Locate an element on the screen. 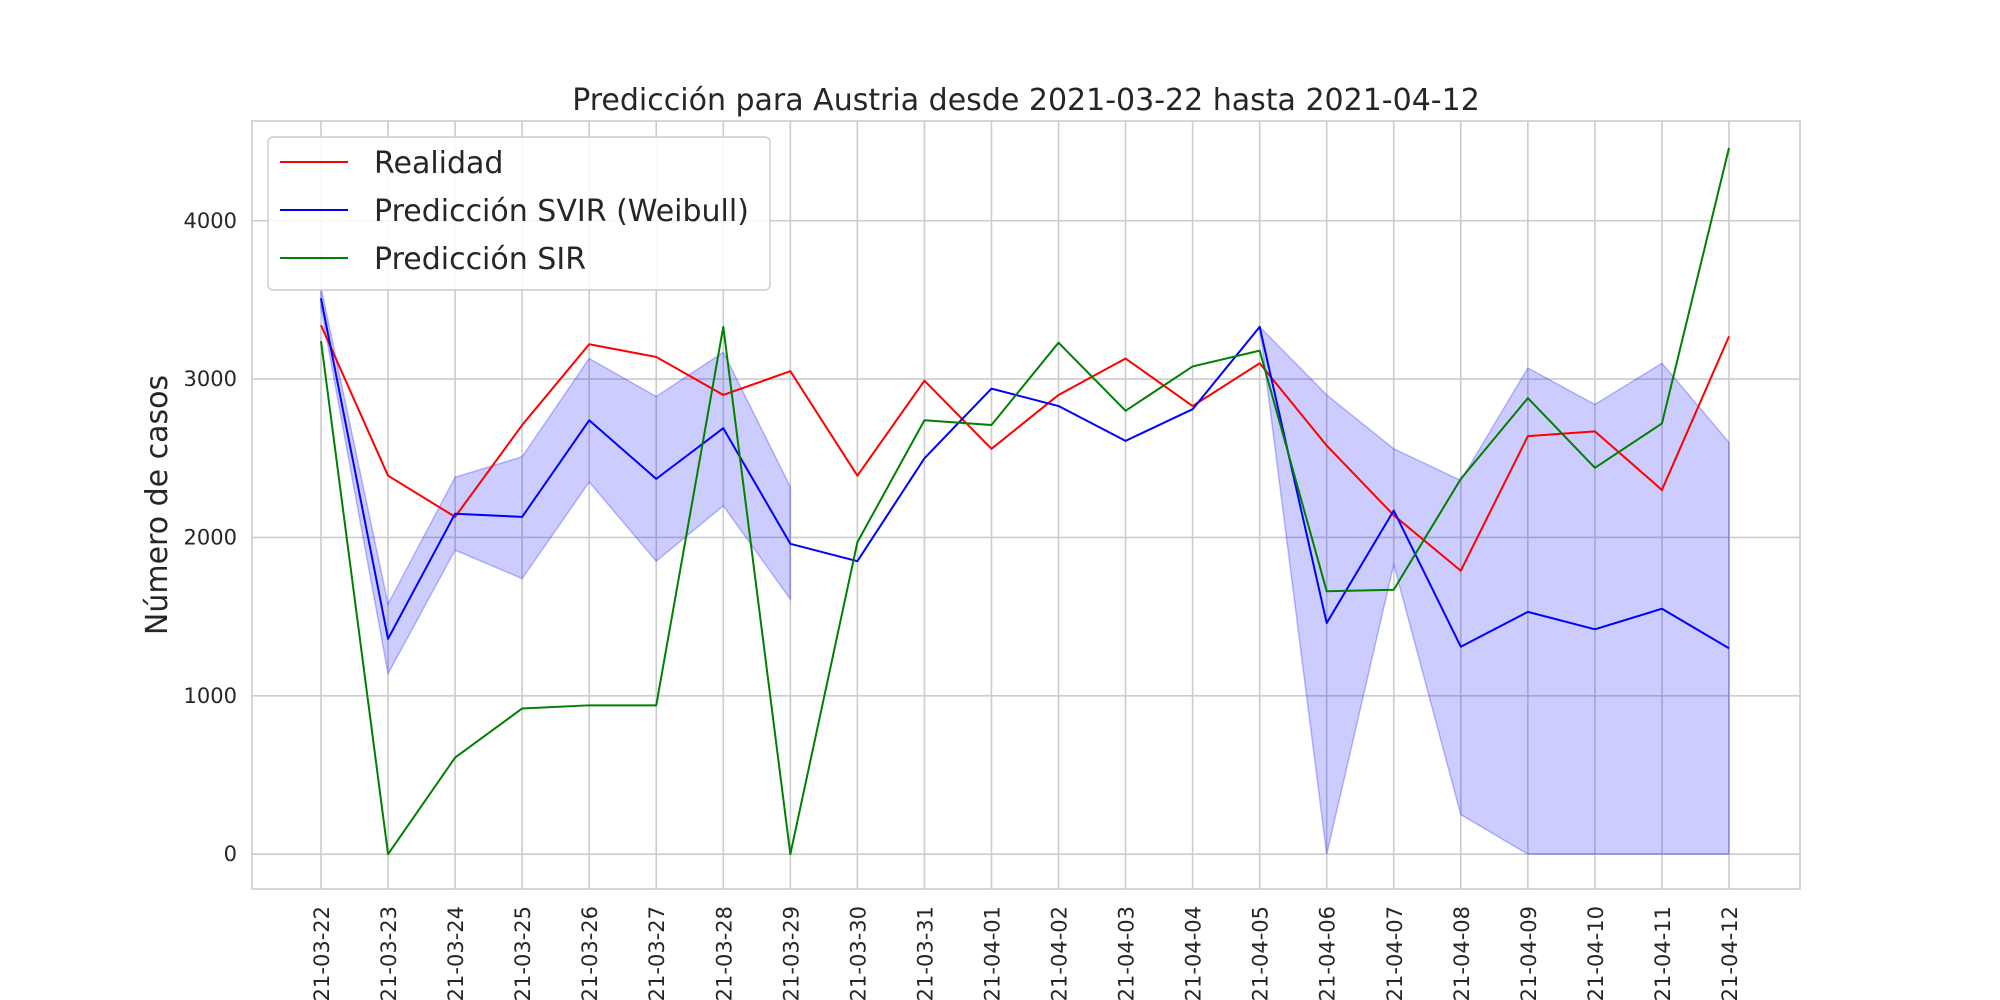 The height and width of the screenshot is (1000, 2000). x-tick-label: 2021-04-08 is located at coordinates (1462, 953).